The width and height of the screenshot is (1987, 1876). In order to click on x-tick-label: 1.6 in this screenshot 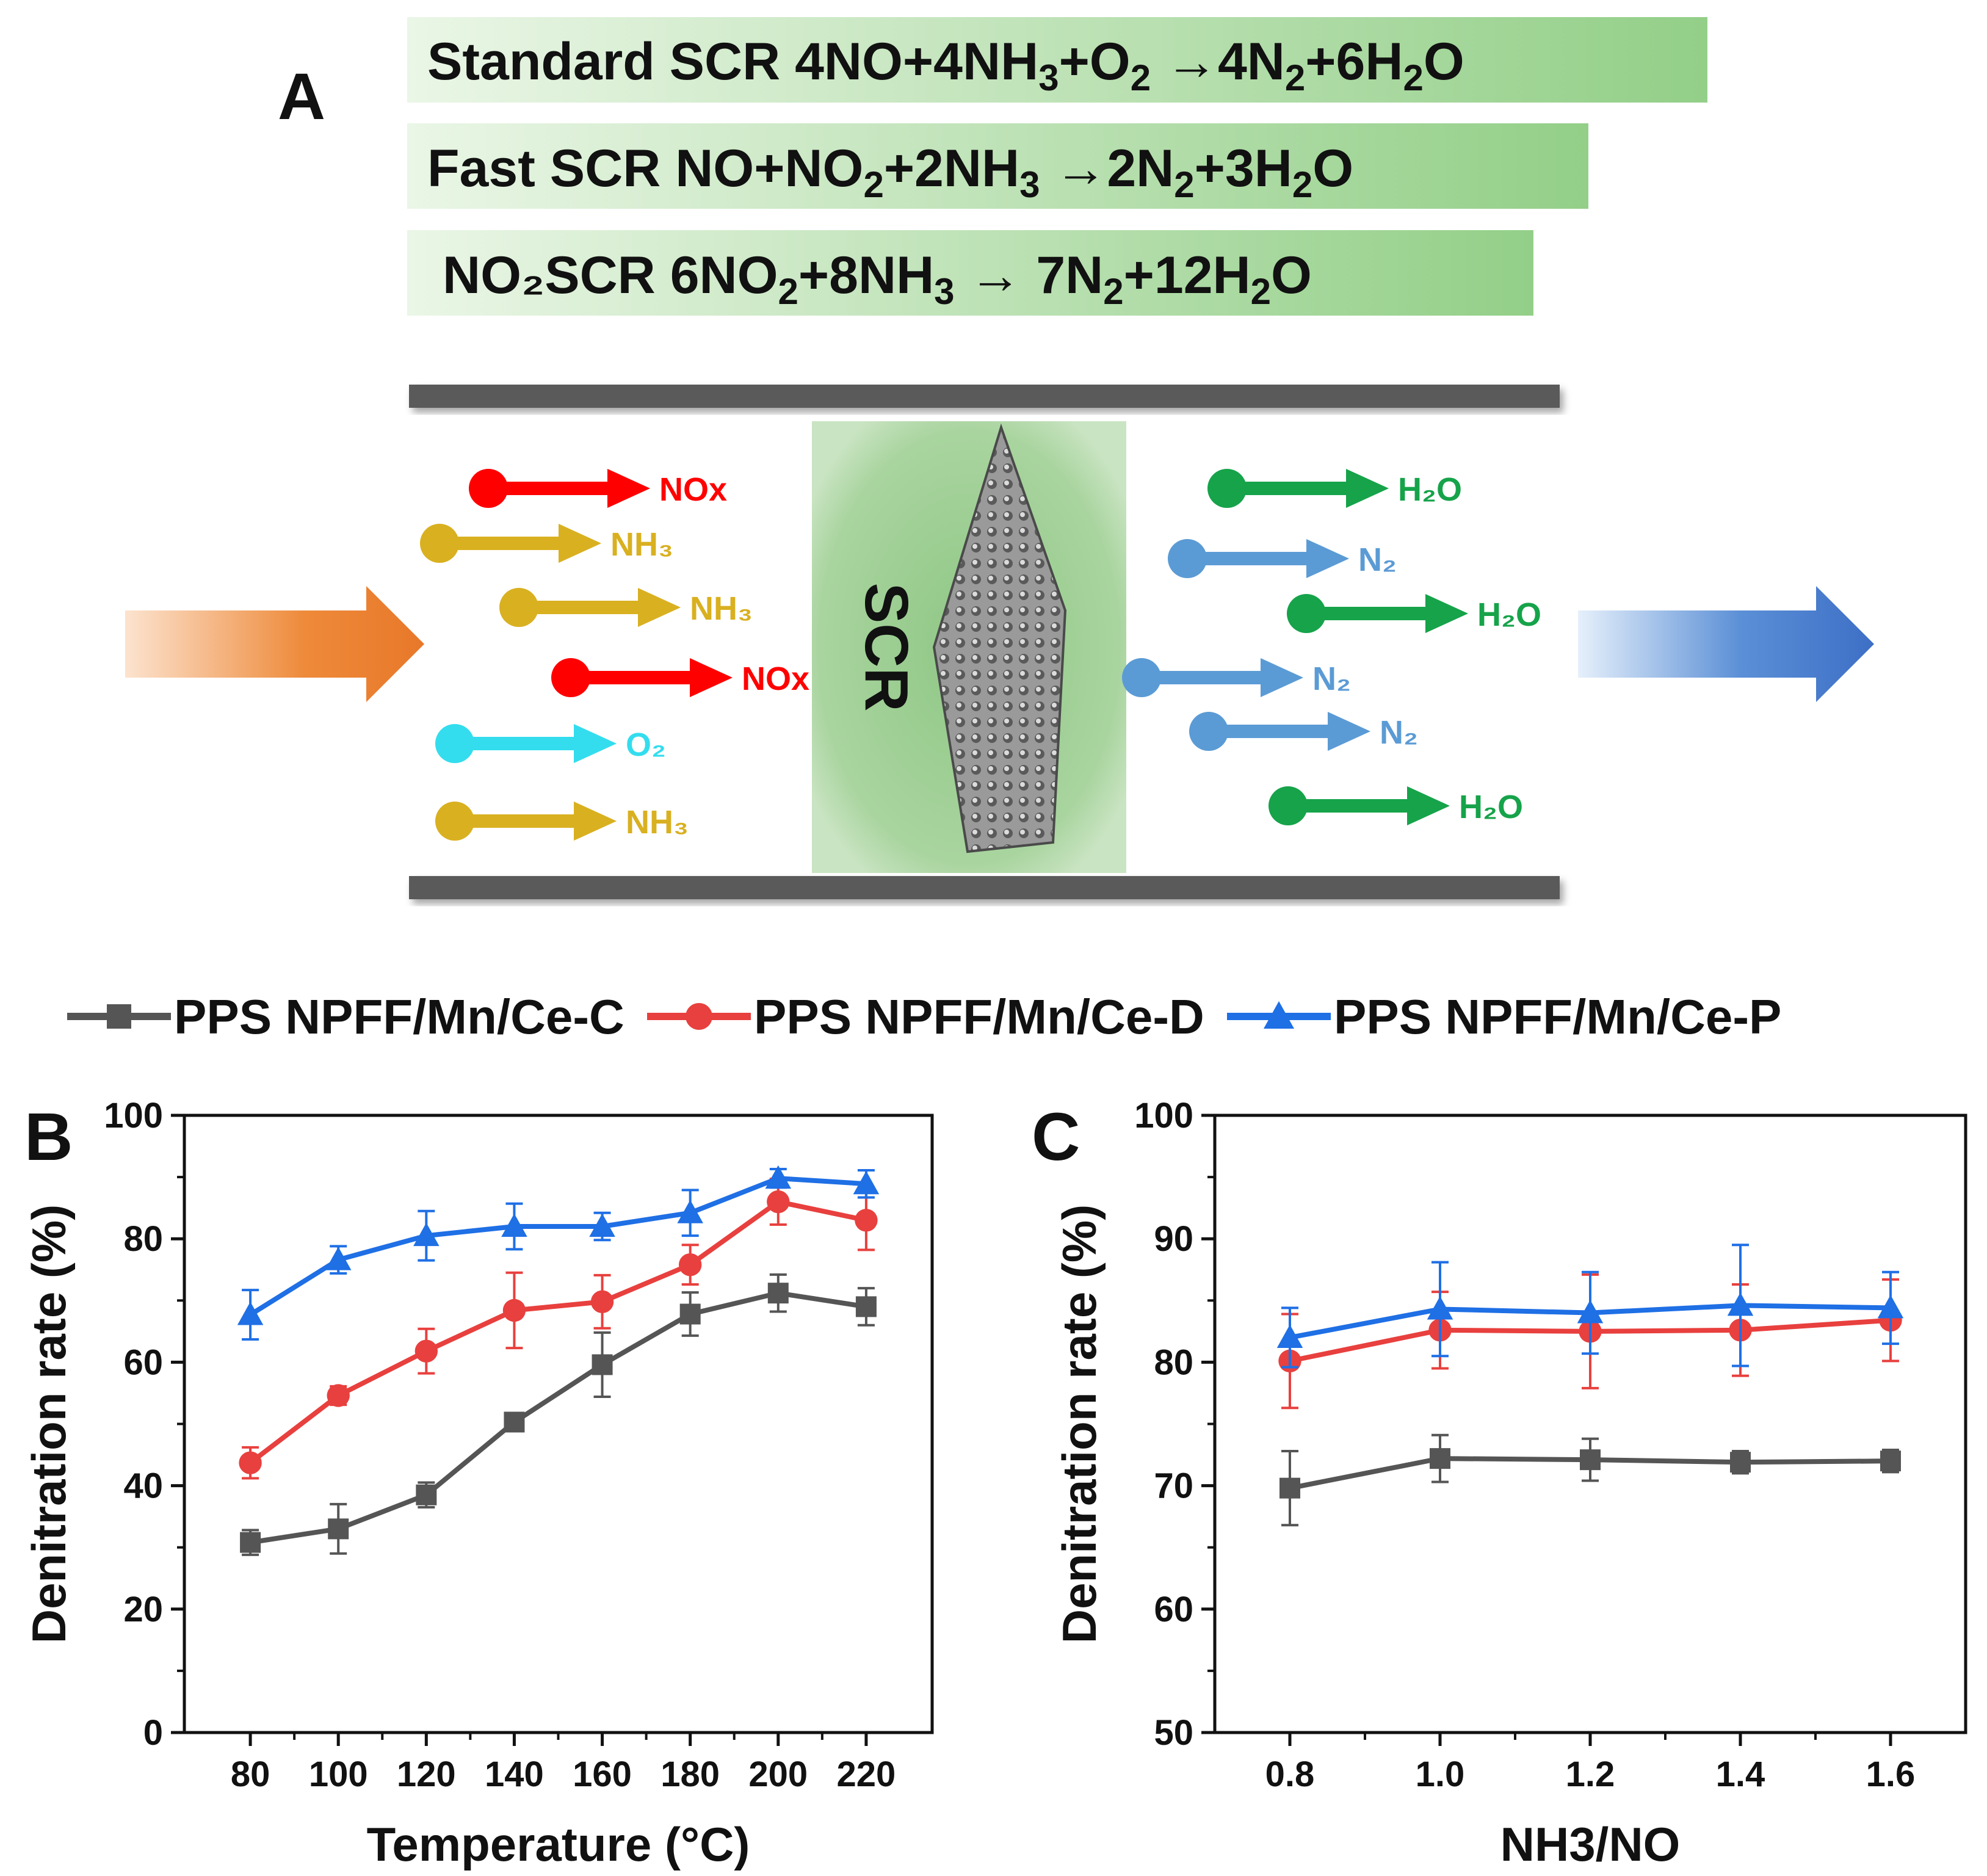, I will do `click(1891, 1774)`.